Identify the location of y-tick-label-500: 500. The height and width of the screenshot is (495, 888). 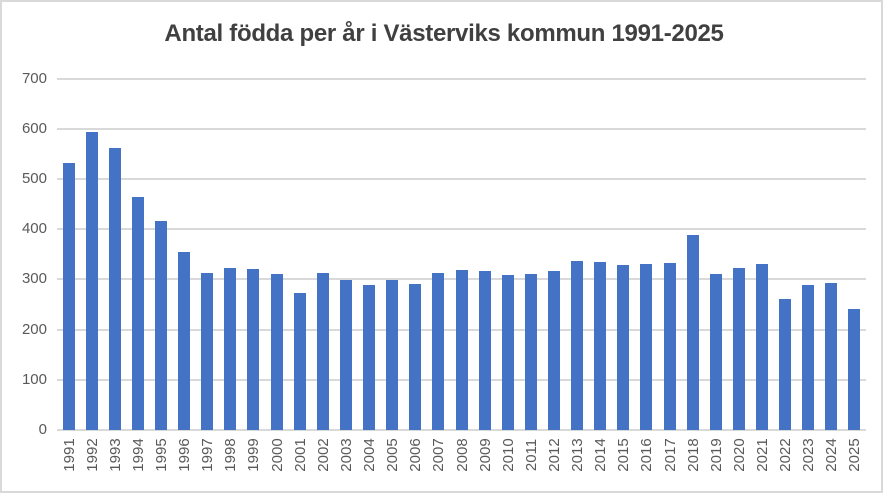
(34, 178).